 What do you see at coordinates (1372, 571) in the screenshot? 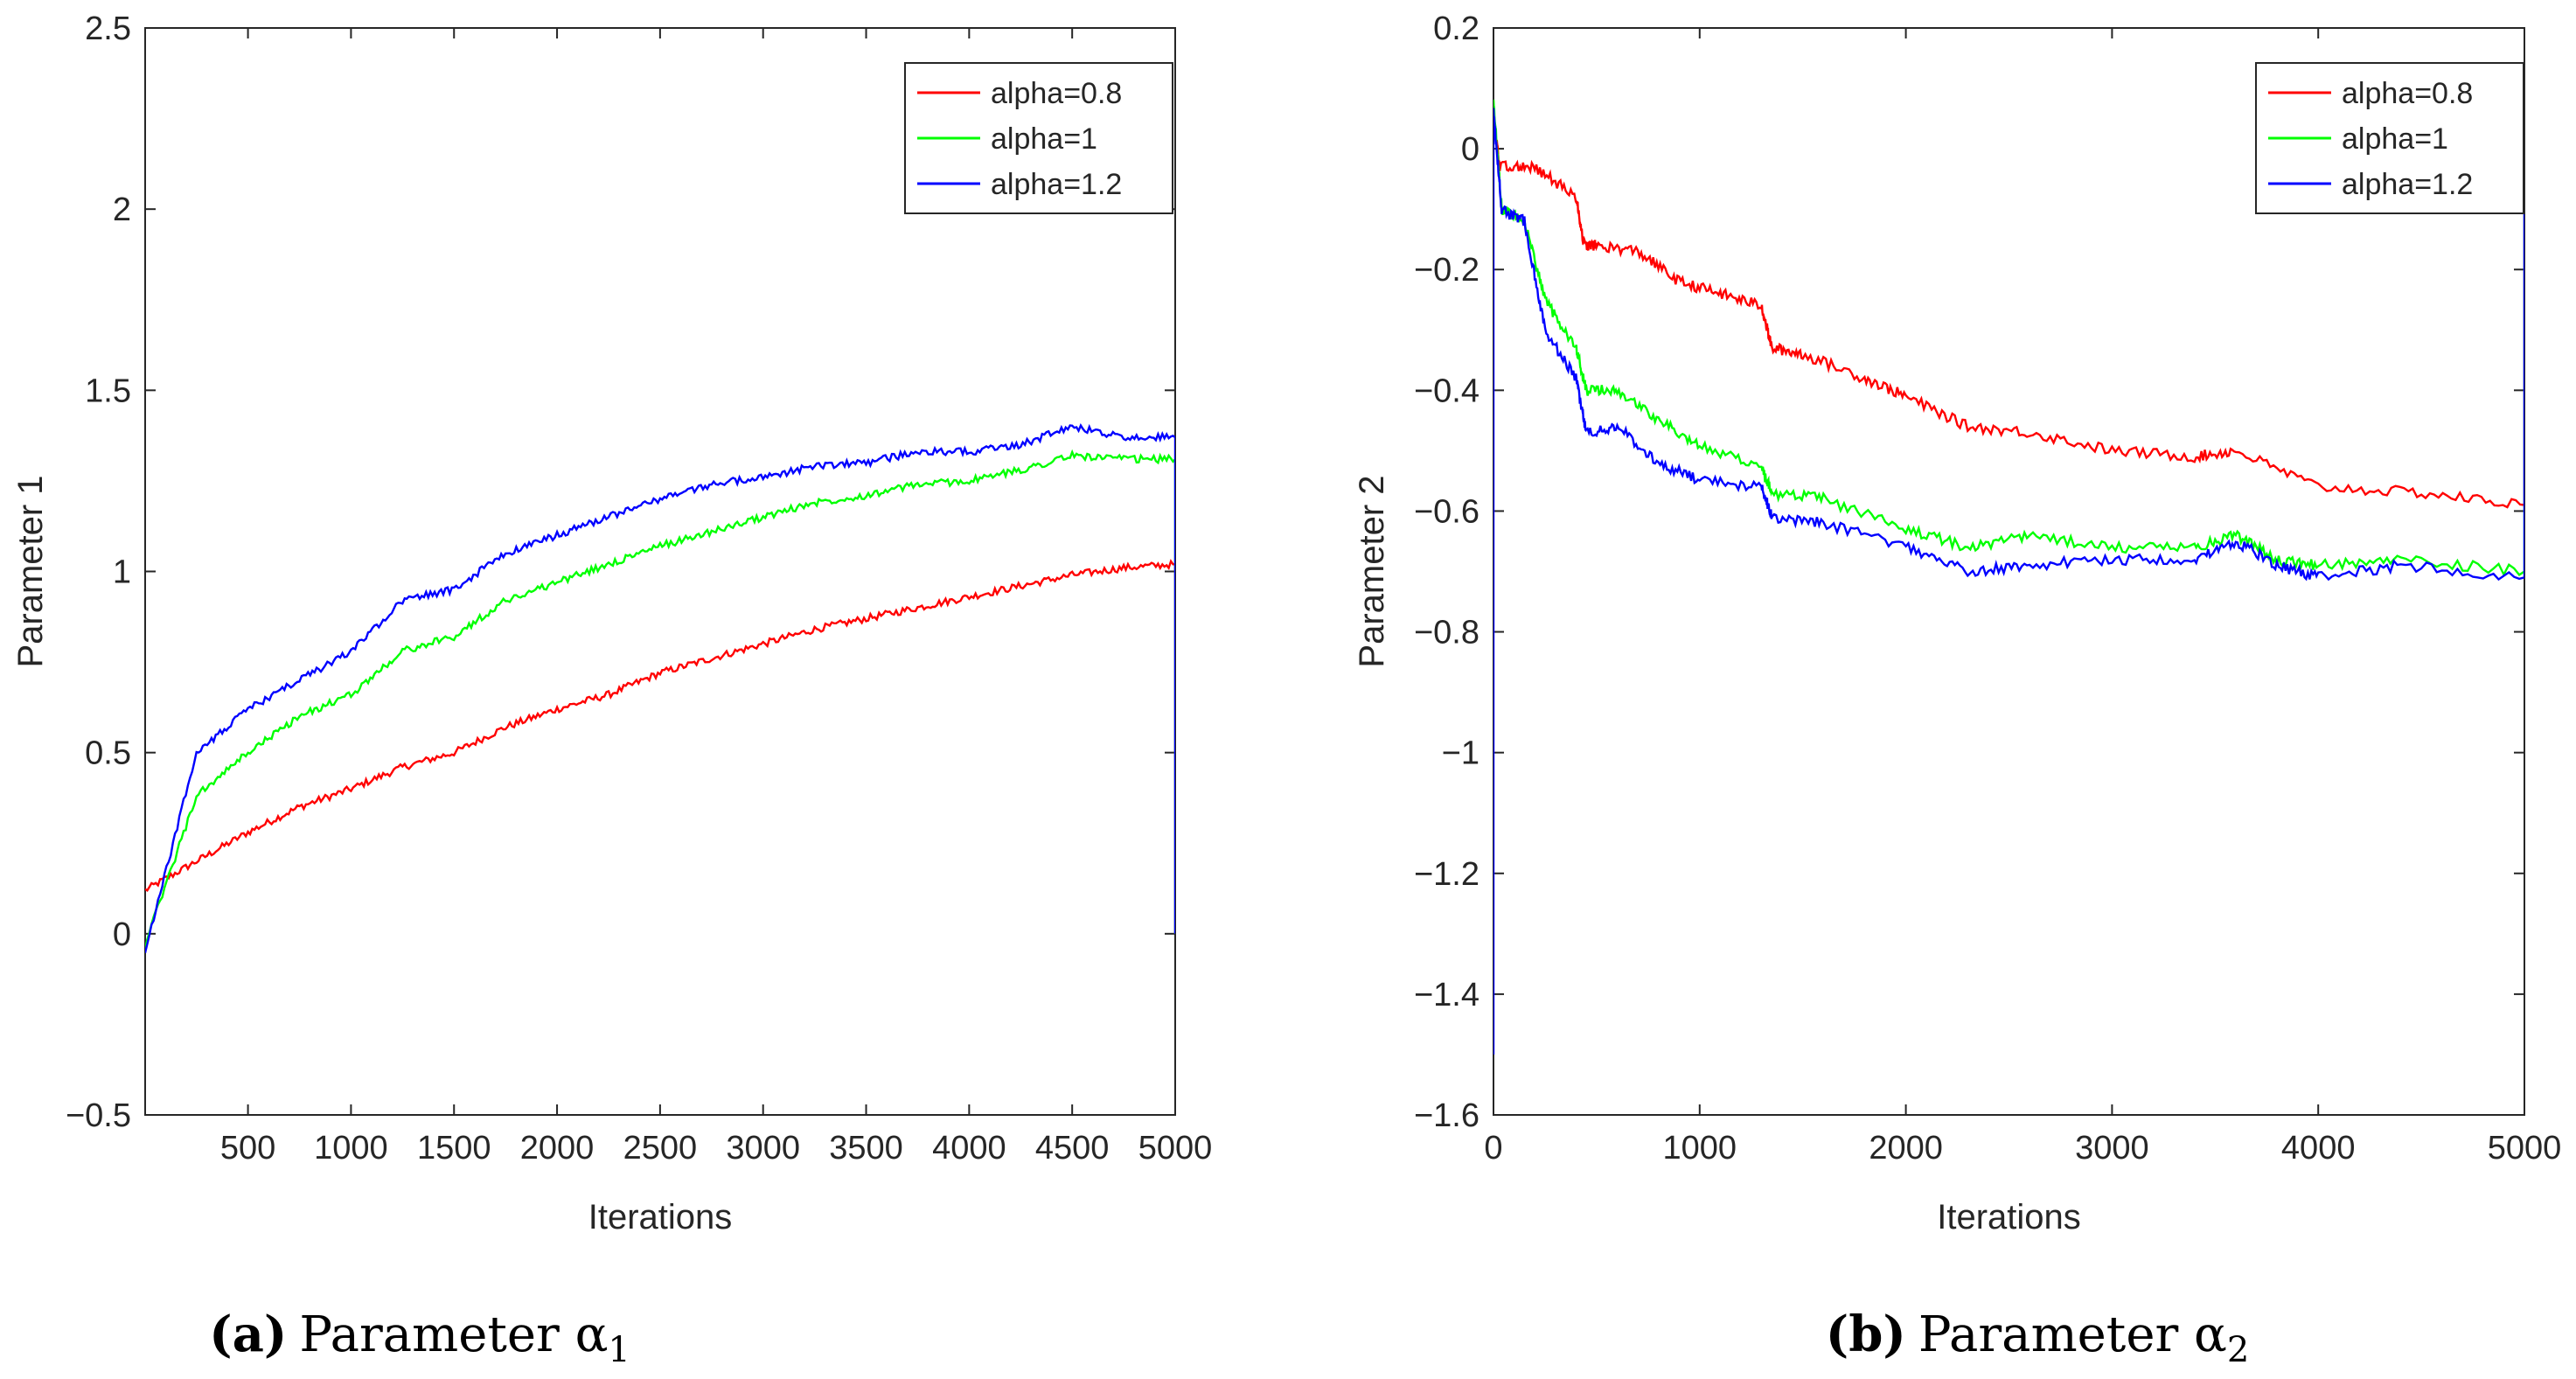
I see `y-axis-label: Parameter 2` at bounding box center [1372, 571].